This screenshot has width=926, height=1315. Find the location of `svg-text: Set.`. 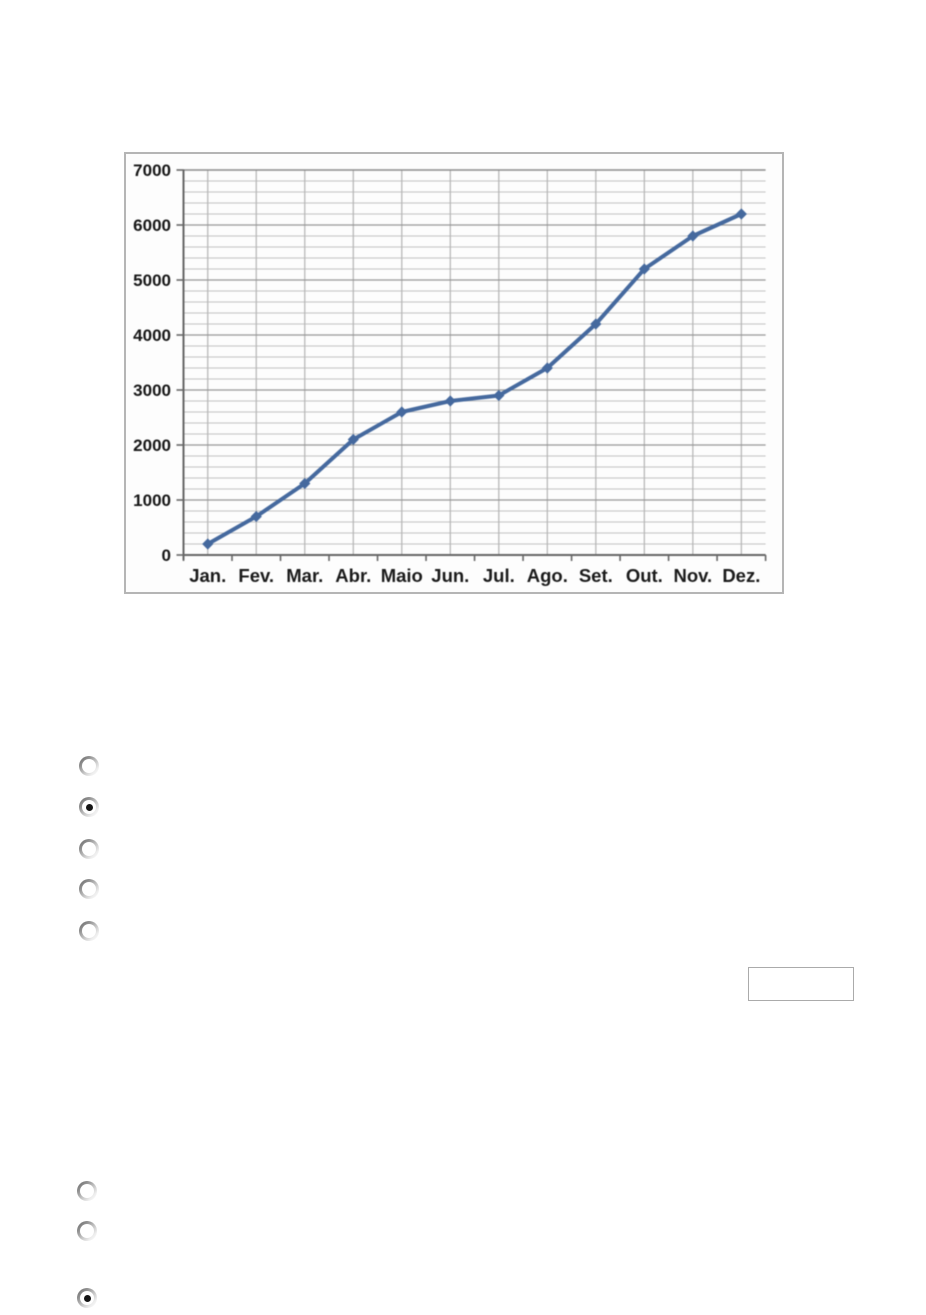

svg-text: Set. is located at coordinates (596, 575).